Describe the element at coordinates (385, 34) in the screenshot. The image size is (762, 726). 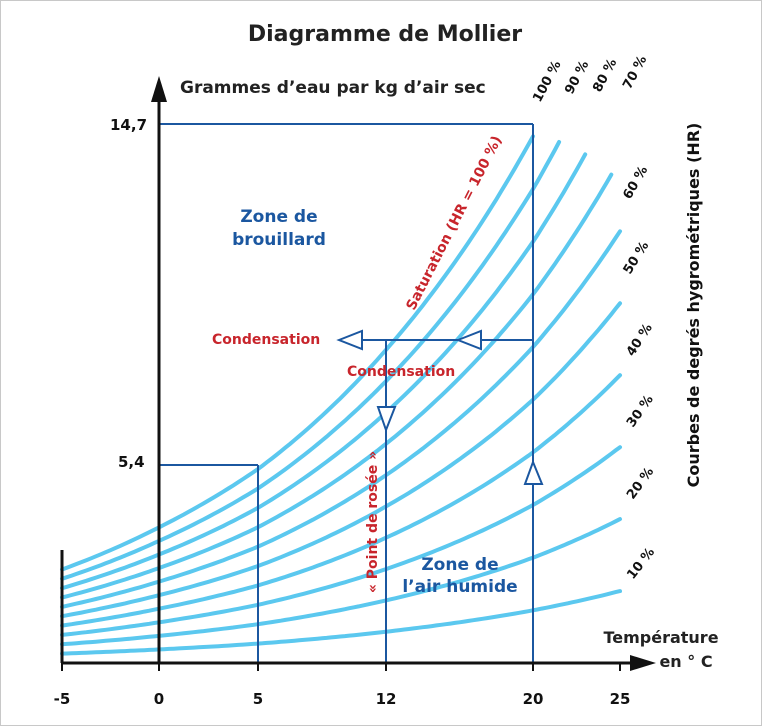
I see `chart-title: Diagramme de Mollier` at that location.